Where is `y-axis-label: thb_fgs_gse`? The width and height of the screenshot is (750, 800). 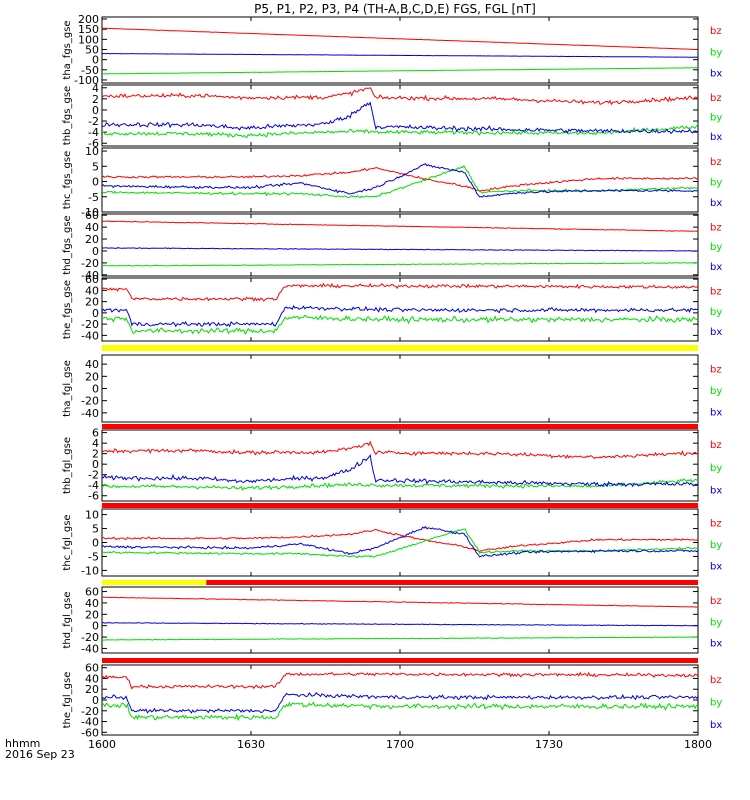 y-axis-label: thb_fgs_gse is located at coordinates (67, 115).